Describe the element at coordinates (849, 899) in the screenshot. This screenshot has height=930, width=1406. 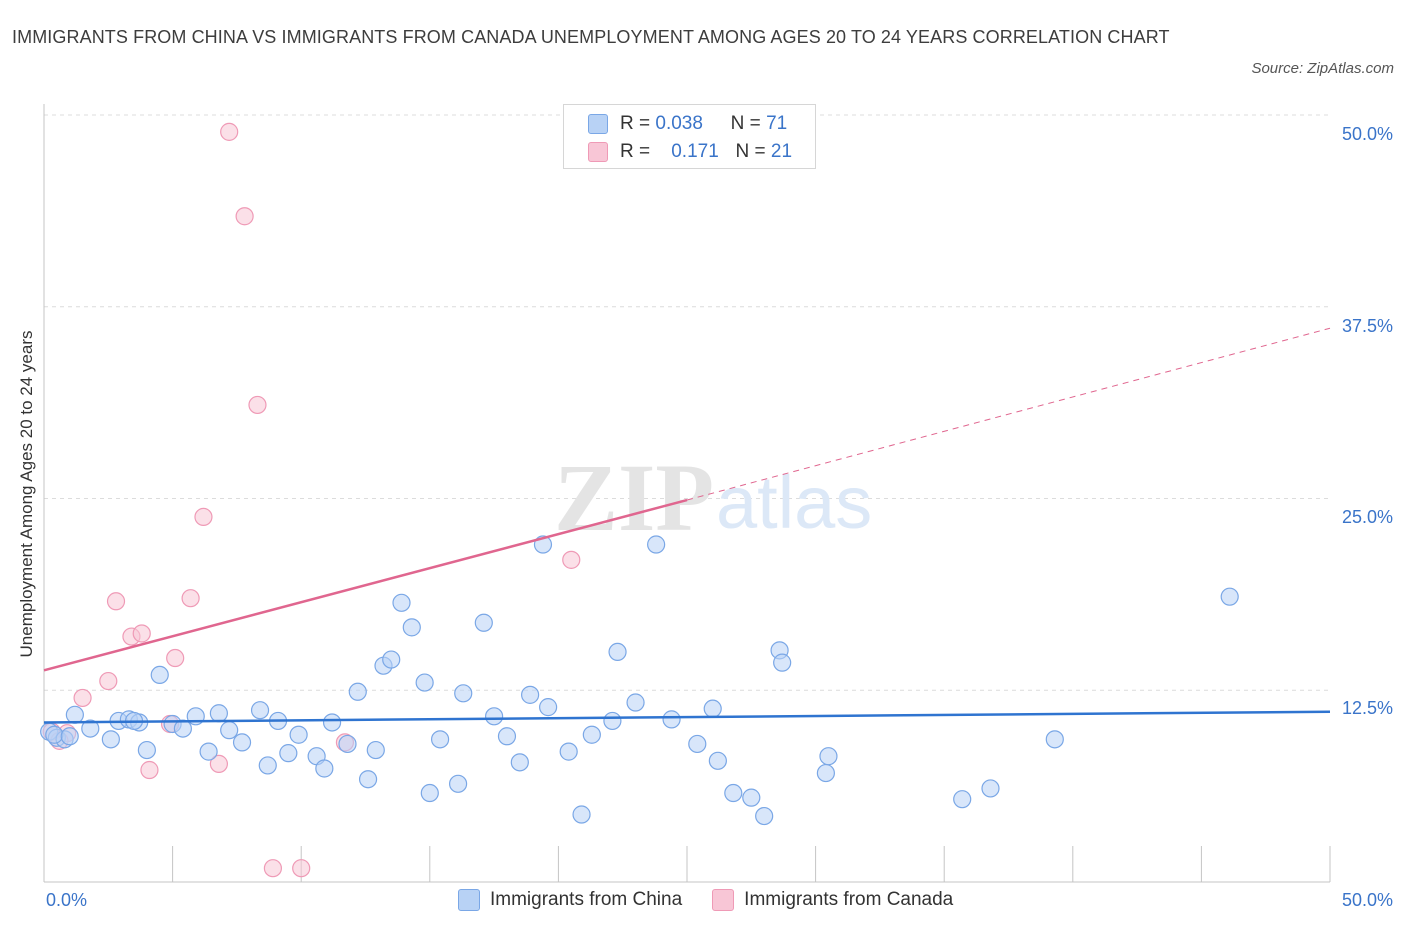
I see `legend-label-canada: Immigrants from Canada` at that location.